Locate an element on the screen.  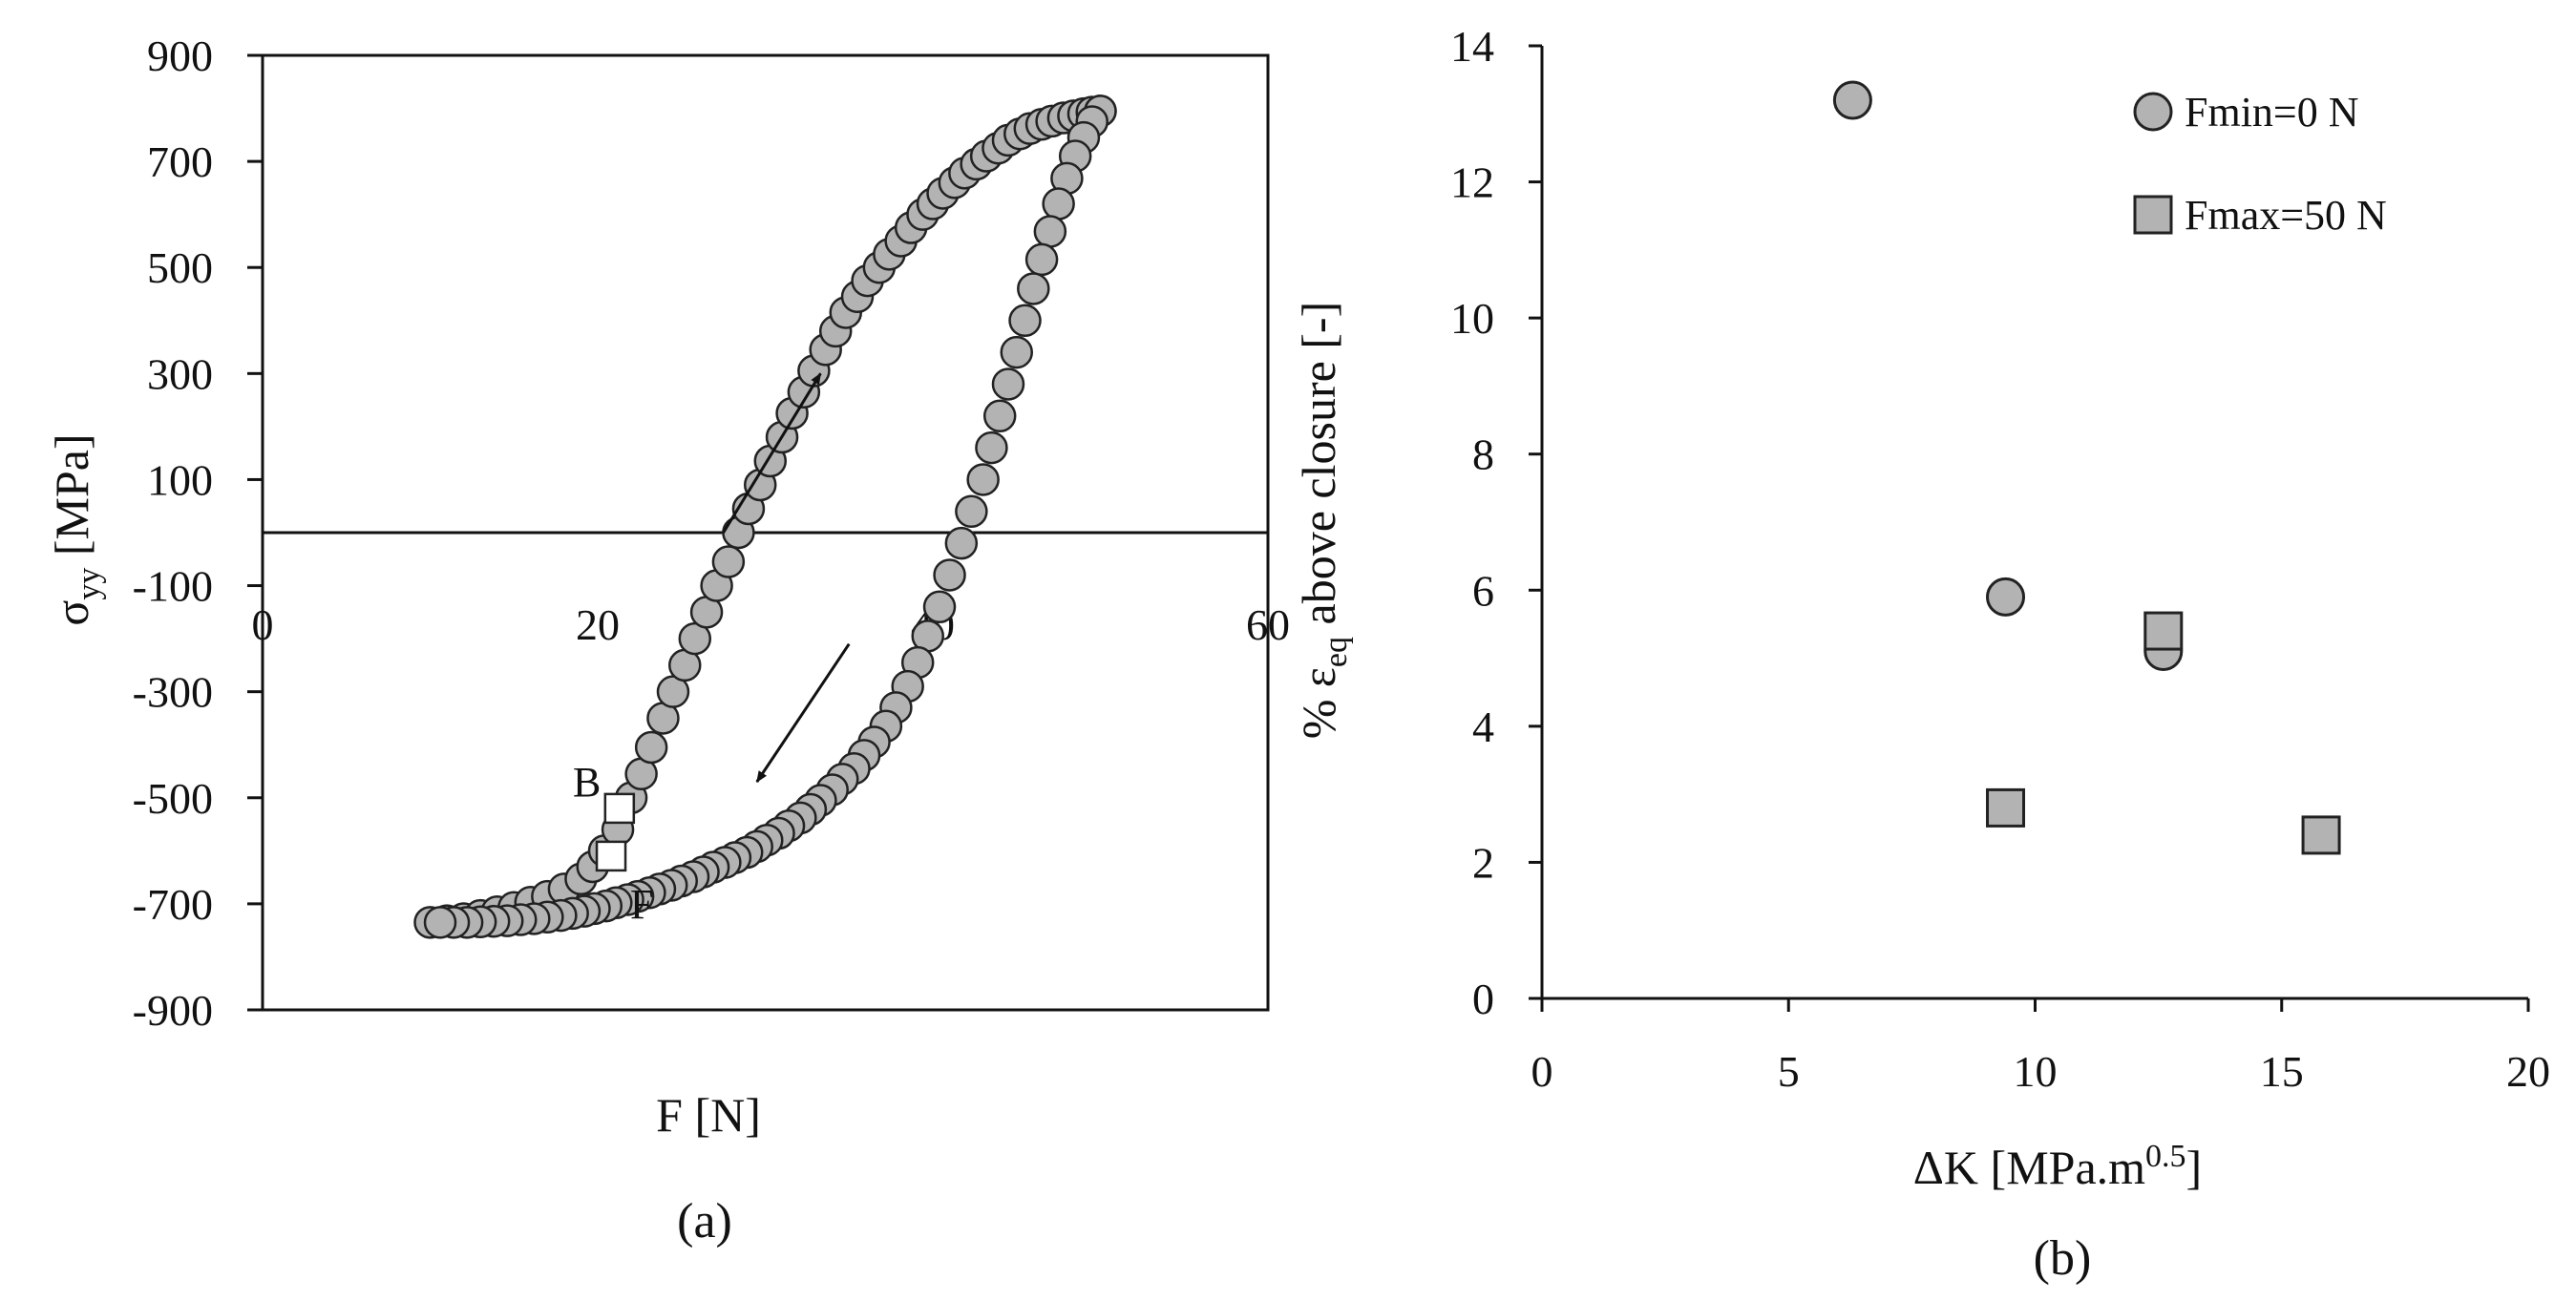
chart-a-annotation-b: B is located at coordinates (587, 782).